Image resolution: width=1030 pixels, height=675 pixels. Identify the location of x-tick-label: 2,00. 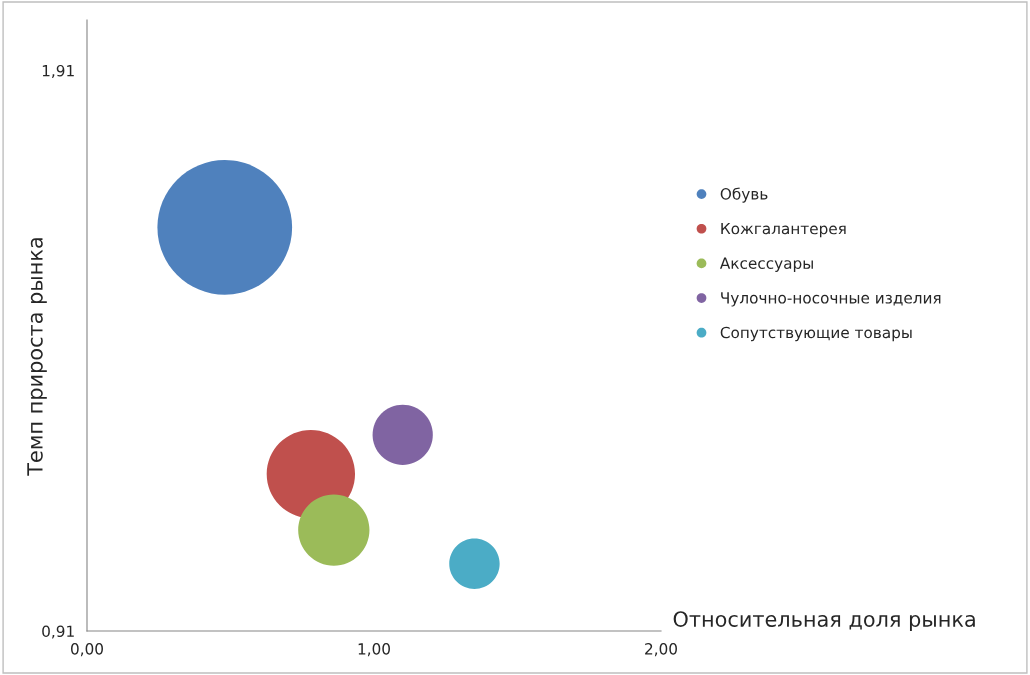
(661, 650).